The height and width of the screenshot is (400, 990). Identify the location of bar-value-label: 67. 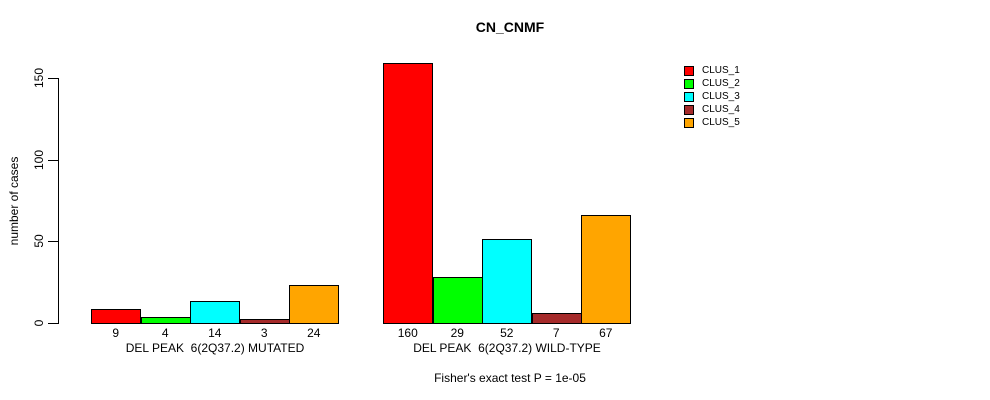
(606, 333).